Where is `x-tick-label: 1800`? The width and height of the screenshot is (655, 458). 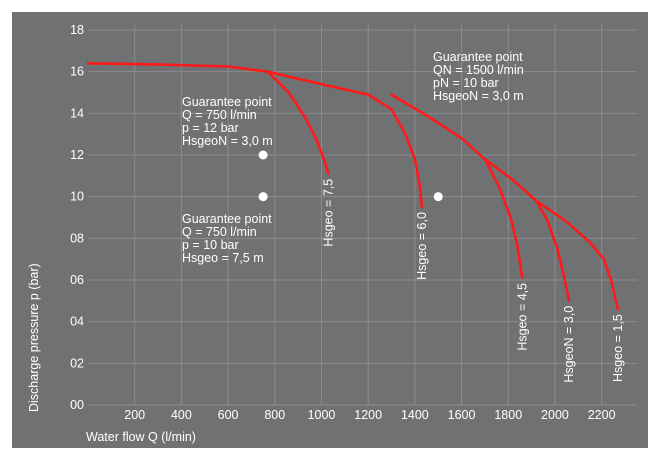 x-tick-label: 1800 is located at coordinates (508, 415).